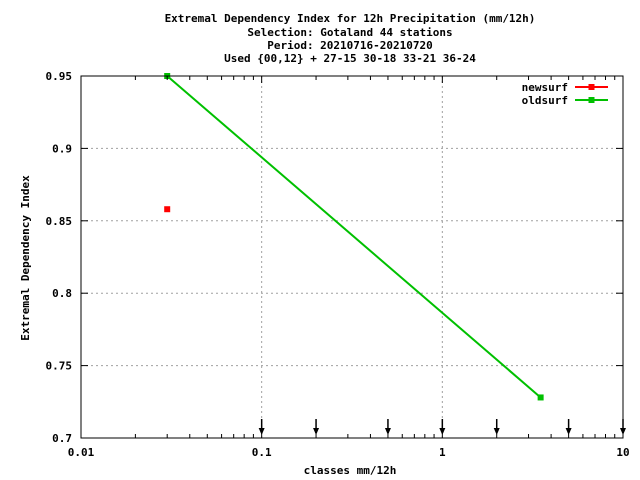 The width and height of the screenshot is (640, 480). I want to click on chart-title-line-4: Used {00,12} + 27-15 30-18 33-21 36-24, so click(350, 58).